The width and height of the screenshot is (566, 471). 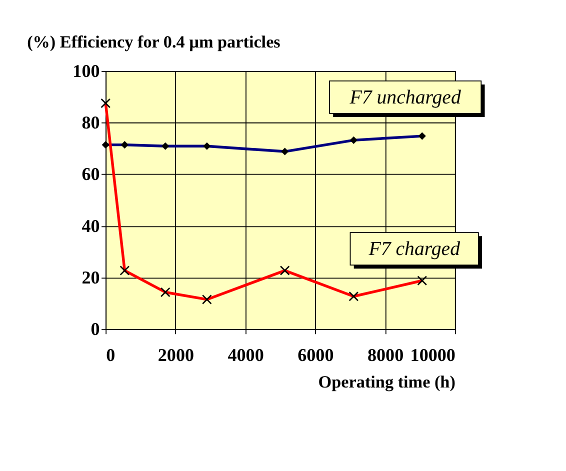 What do you see at coordinates (414, 249) in the screenshot?
I see `series-label: F7 charged` at bounding box center [414, 249].